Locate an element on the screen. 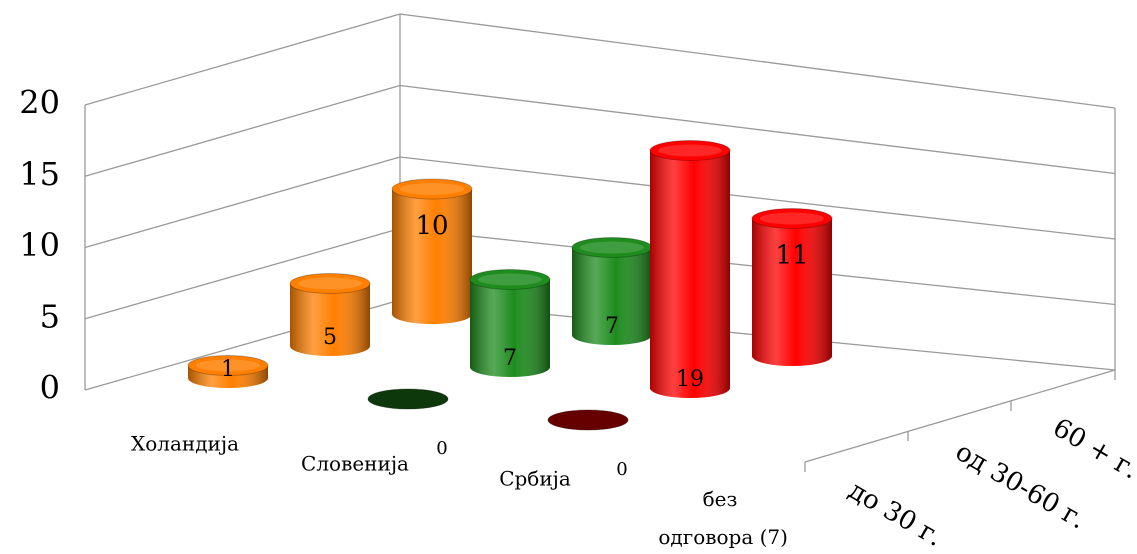  x-tick-label: Србија is located at coordinates (535, 479).